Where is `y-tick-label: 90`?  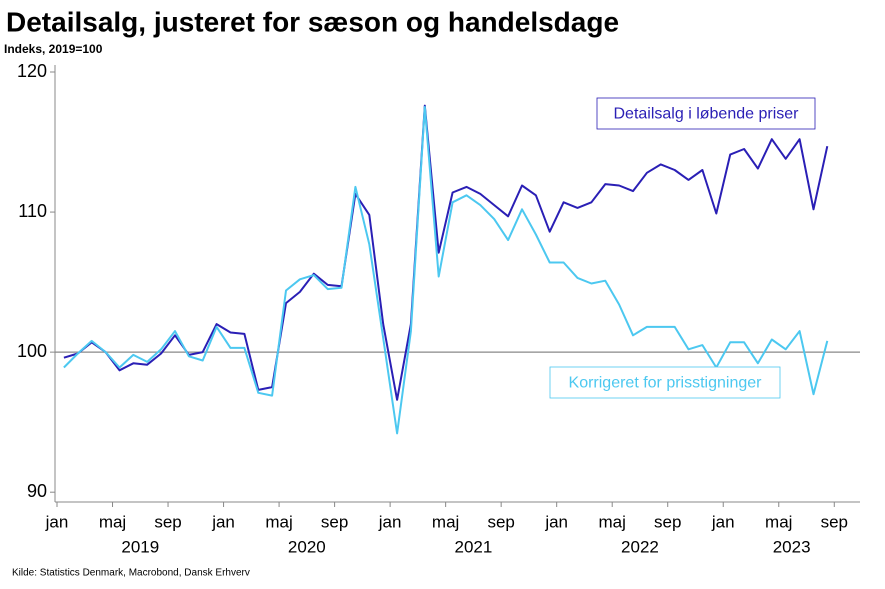
y-tick-label: 90 is located at coordinates (37, 491).